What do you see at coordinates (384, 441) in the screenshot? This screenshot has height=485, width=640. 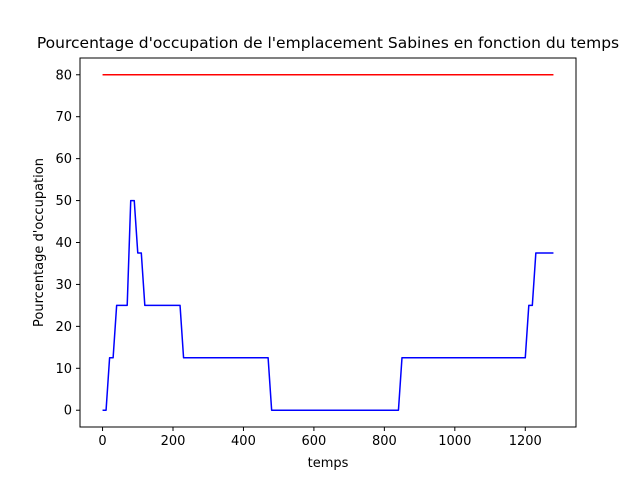 I see `x-tick-label: 800` at bounding box center [384, 441].